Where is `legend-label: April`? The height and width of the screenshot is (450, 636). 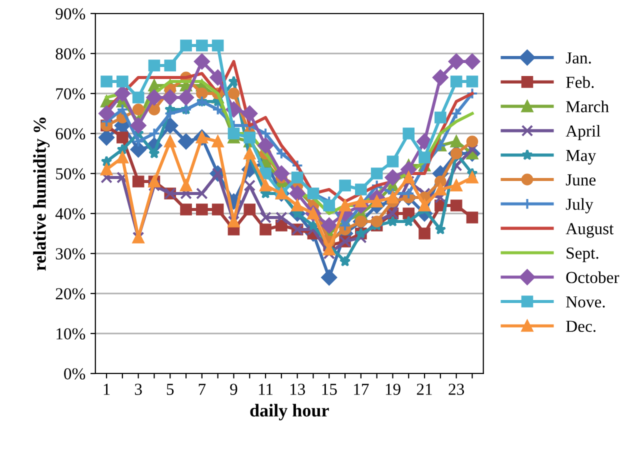
legend-label: April is located at coordinates (583, 132).